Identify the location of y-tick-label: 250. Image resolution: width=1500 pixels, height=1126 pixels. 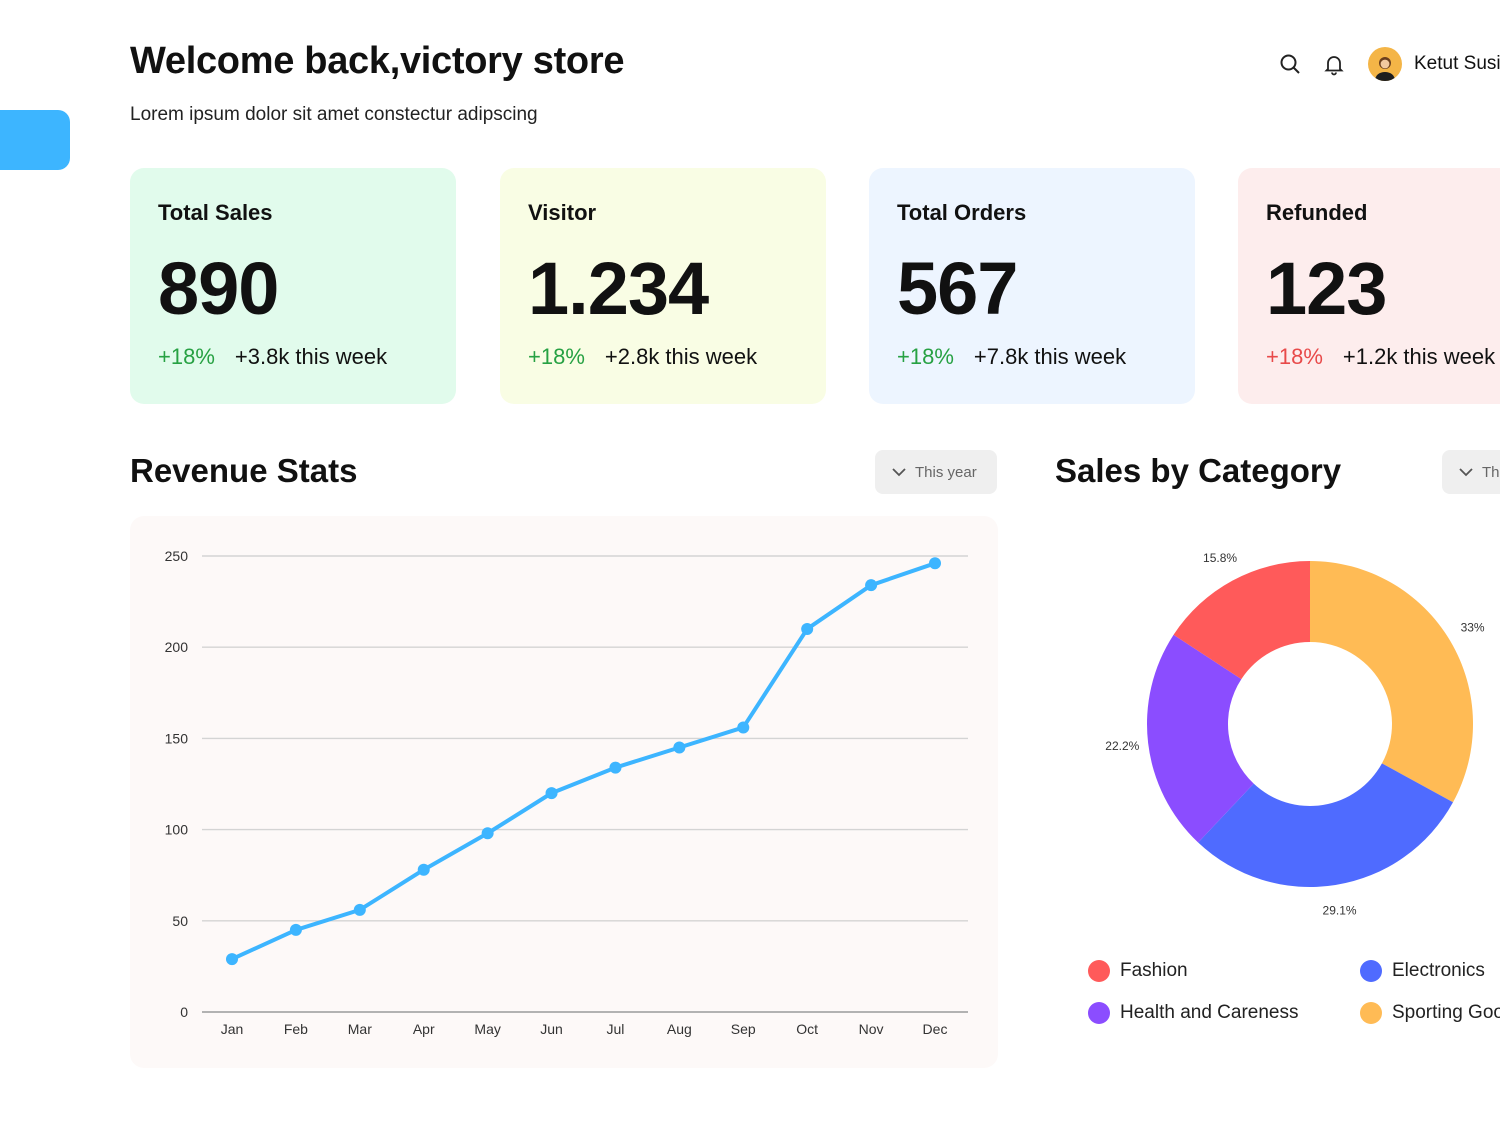
(177, 556).